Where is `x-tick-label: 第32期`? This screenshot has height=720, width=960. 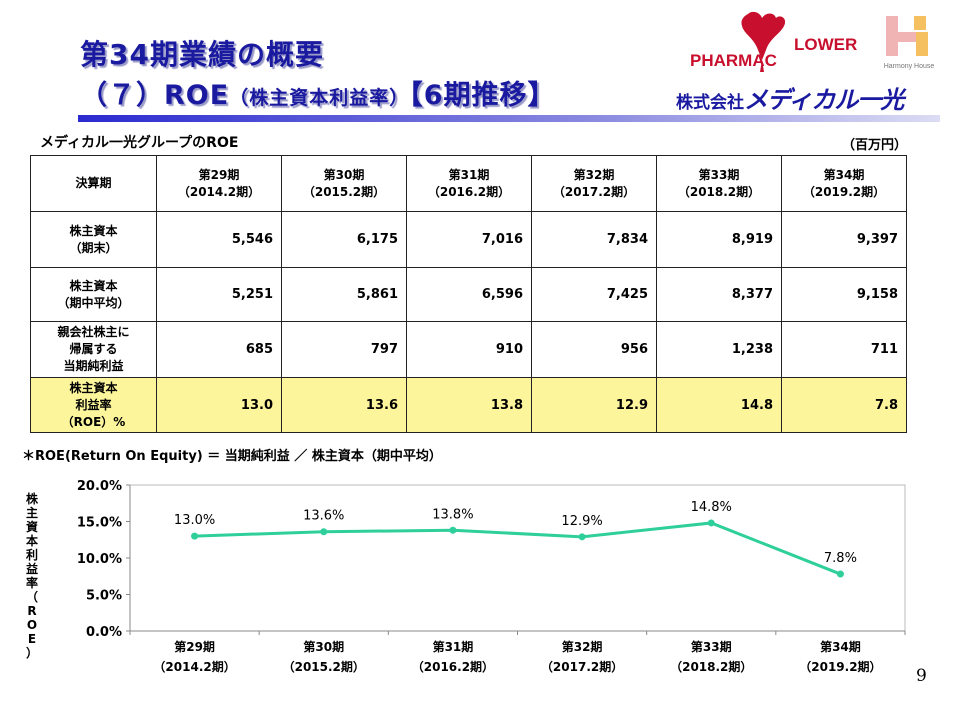
x-tick-label: 第32期 is located at coordinates (582, 646).